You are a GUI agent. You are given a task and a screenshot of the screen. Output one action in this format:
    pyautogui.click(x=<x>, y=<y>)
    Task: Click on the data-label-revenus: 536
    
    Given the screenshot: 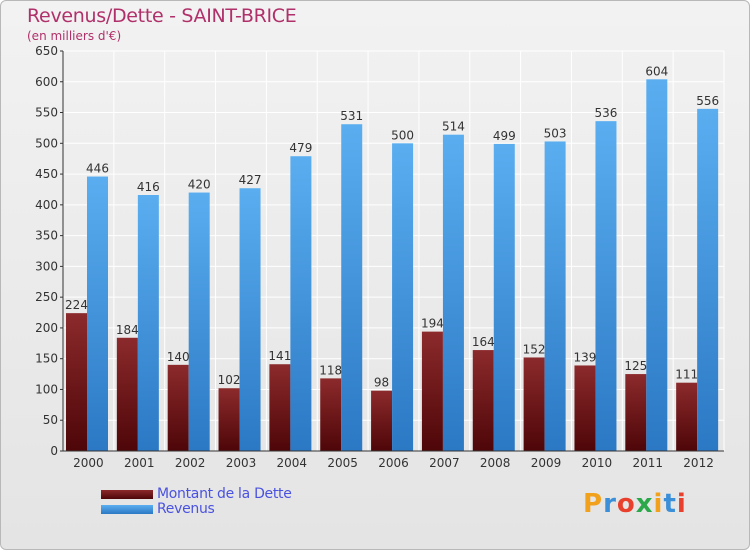 What is the action you would take?
    pyautogui.click(x=606, y=113)
    